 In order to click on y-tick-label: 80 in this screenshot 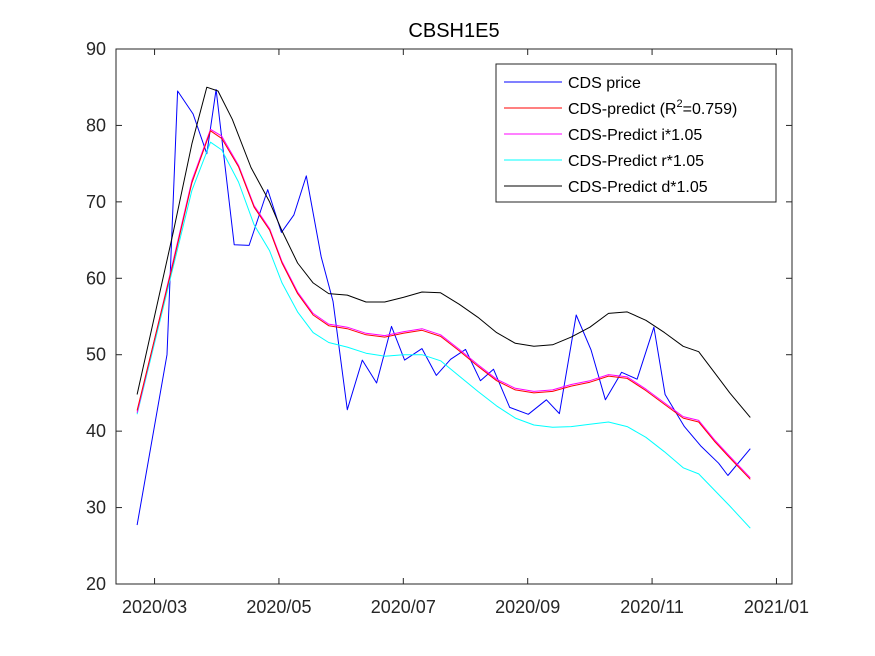, I will do `click(96, 125)`.